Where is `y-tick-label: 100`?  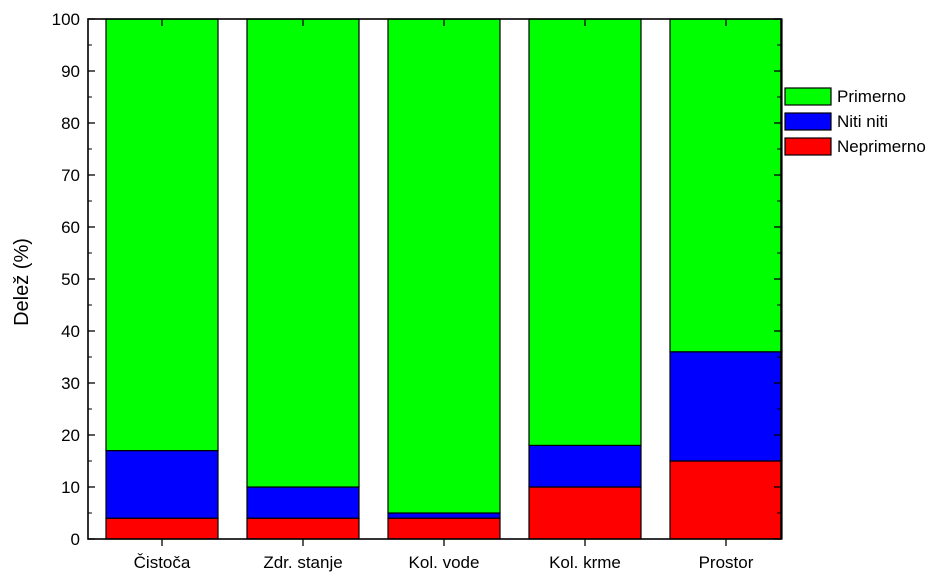 y-tick-label: 100 is located at coordinates (66, 19).